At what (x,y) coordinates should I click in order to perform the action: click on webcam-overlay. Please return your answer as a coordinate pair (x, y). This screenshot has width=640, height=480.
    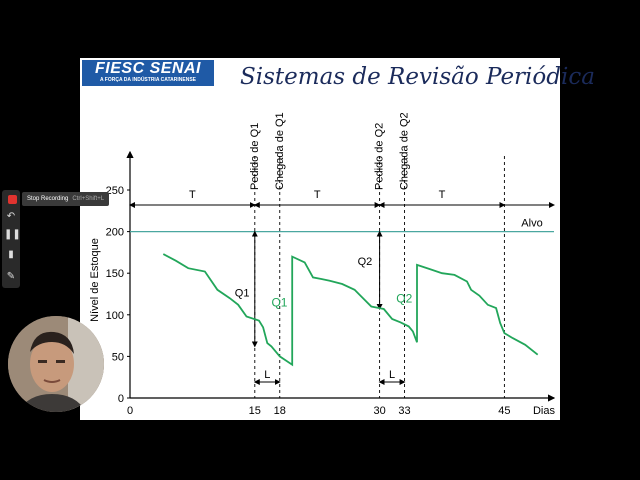
    Looking at the image, I should click on (56, 364).